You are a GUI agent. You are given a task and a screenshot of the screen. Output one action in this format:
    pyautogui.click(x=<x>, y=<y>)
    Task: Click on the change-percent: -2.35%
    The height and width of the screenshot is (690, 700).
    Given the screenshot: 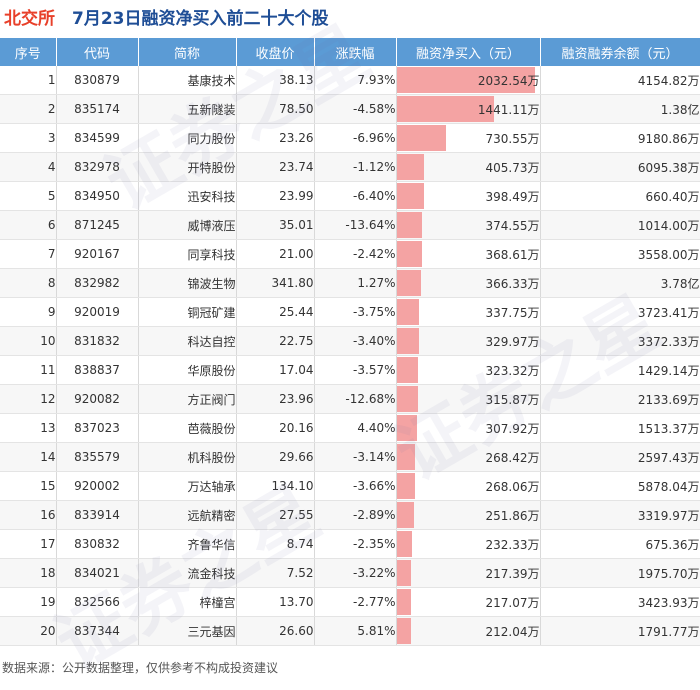 What is the action you would take?
    pyautogui.click(x=355, y=544)
    